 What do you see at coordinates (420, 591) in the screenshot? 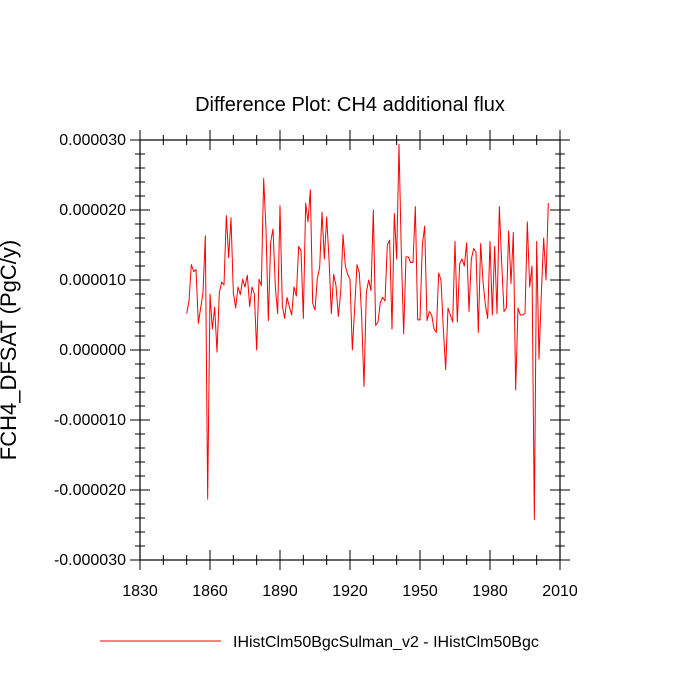
I see `x-tick-label: 1950` at bounding box center [420, 591].